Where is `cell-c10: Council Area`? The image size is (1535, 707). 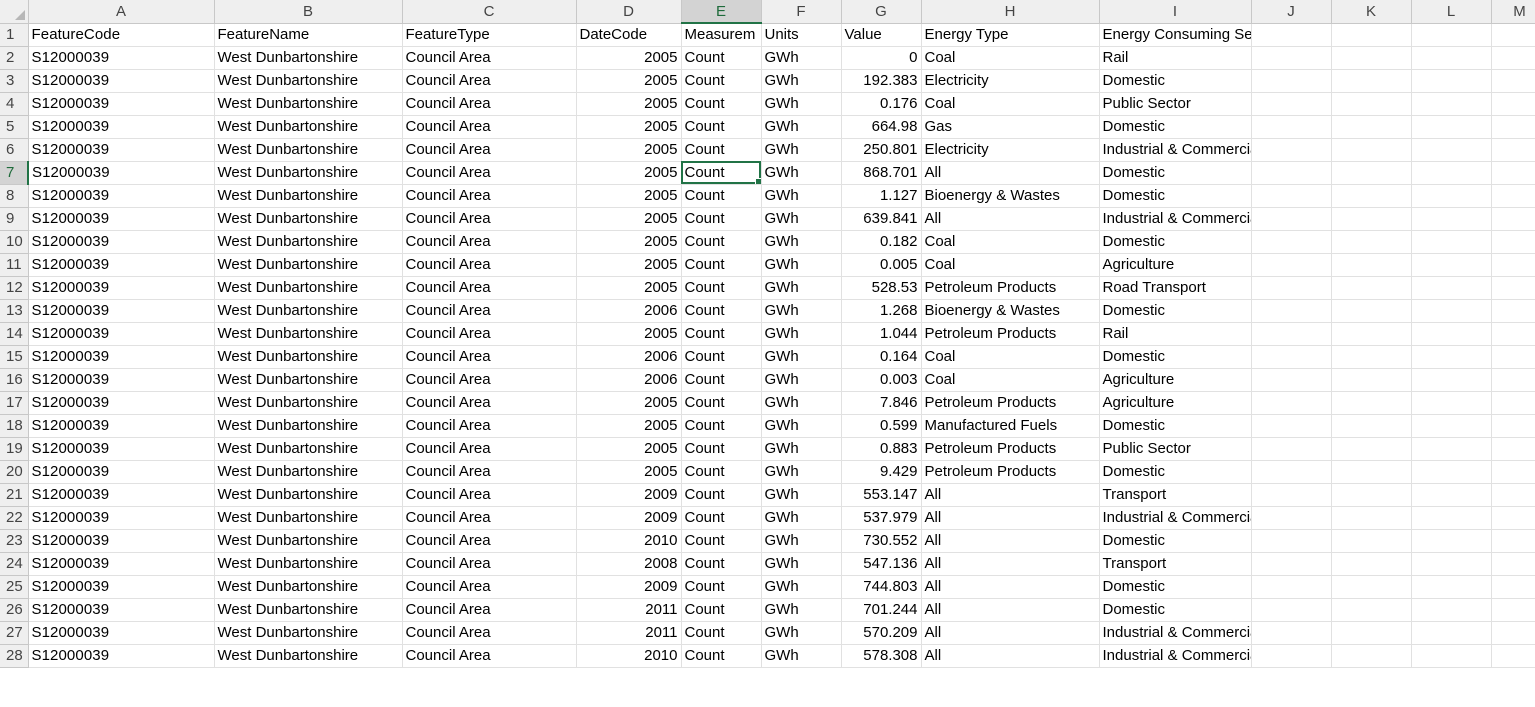
cell-c10: Council Area is located at coordinates (489, 242).